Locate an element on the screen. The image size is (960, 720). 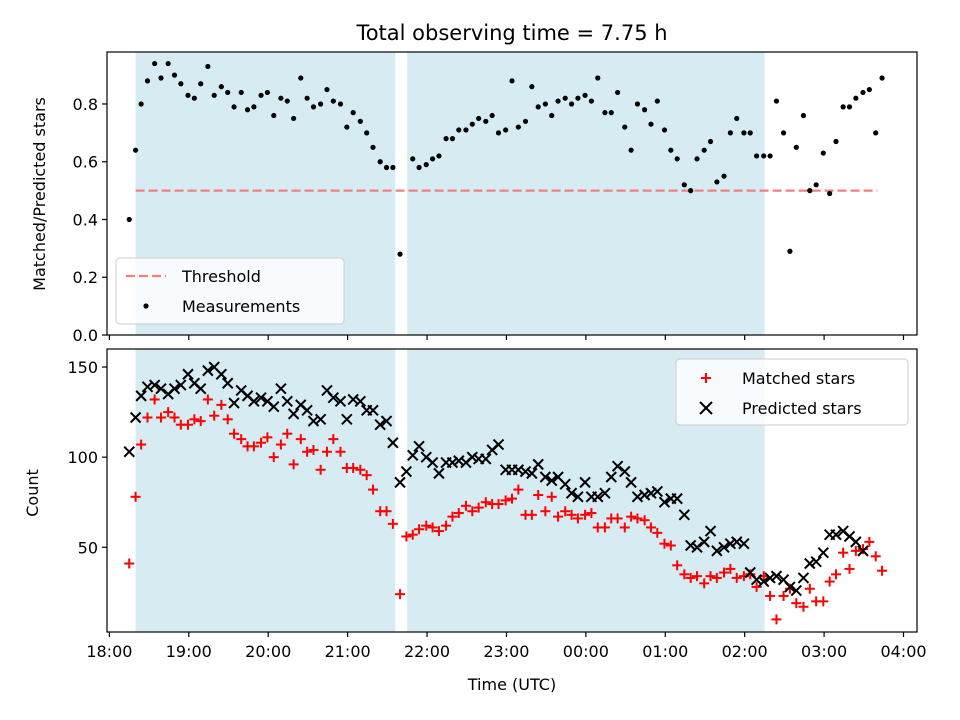
x-tick-label: 00:00 is located at coordinates (586, 651).